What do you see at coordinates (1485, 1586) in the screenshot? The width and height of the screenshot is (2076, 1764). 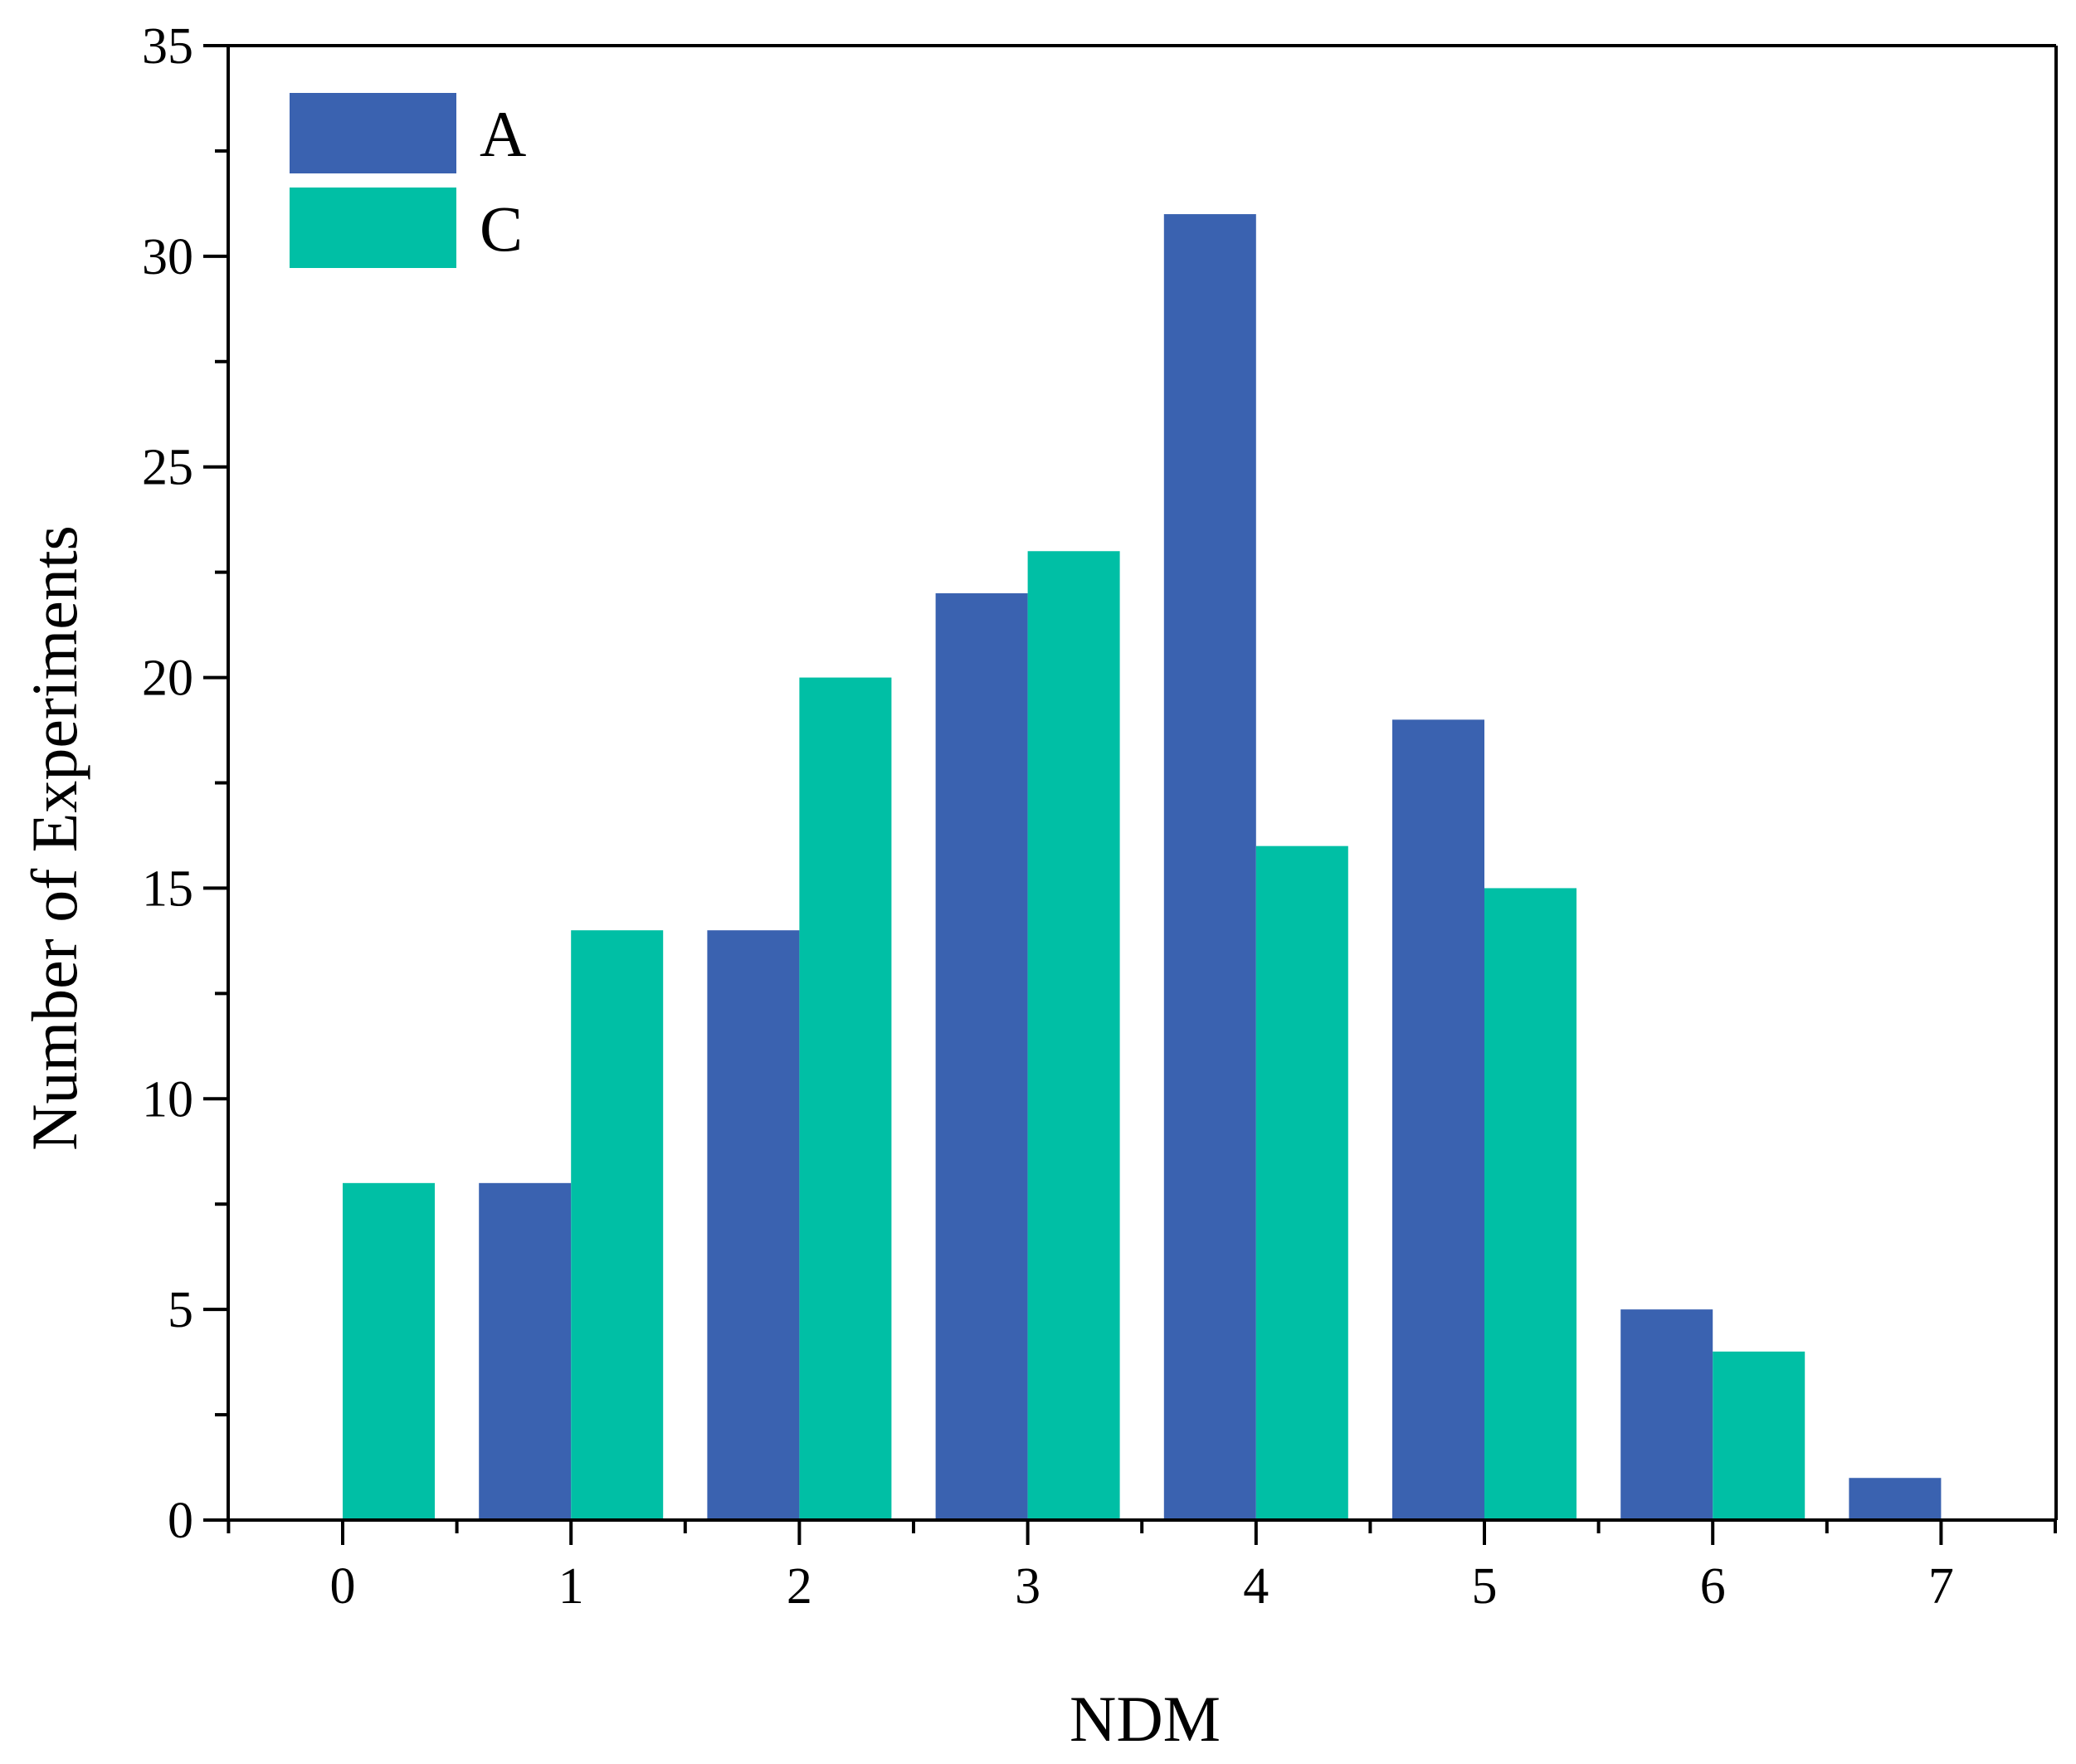 I see `x-tick-label-5: 5` at bounding box center [1485, 1586].